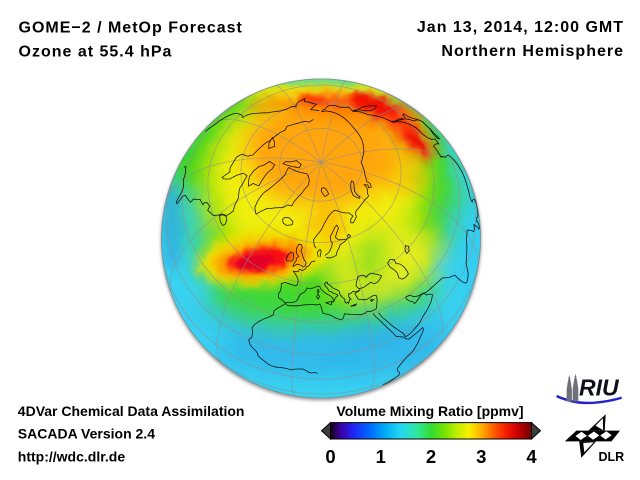 The width and height of the screenshot is (640, 480). I want to click on svg-text: 3, so click(481, 456).